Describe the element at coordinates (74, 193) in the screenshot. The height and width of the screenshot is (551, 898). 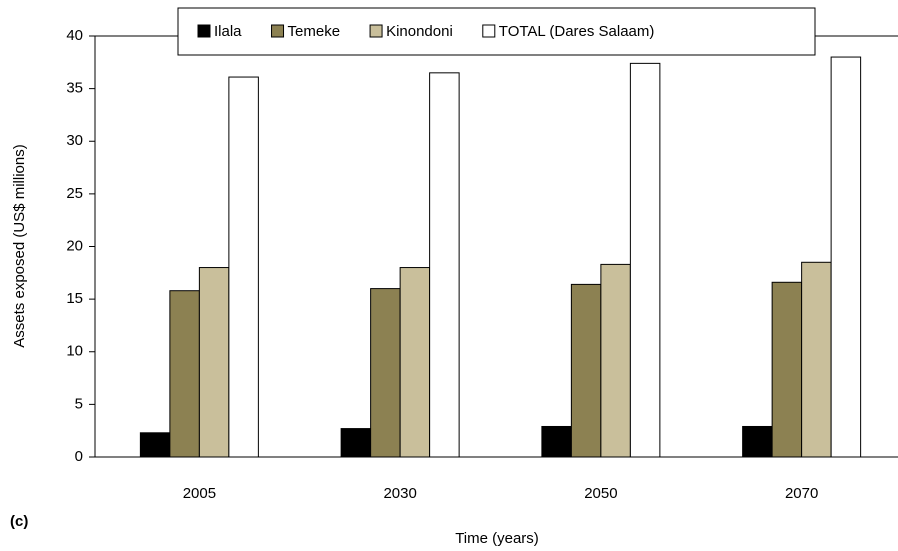
I see `y-tick-label: 25` at that location.